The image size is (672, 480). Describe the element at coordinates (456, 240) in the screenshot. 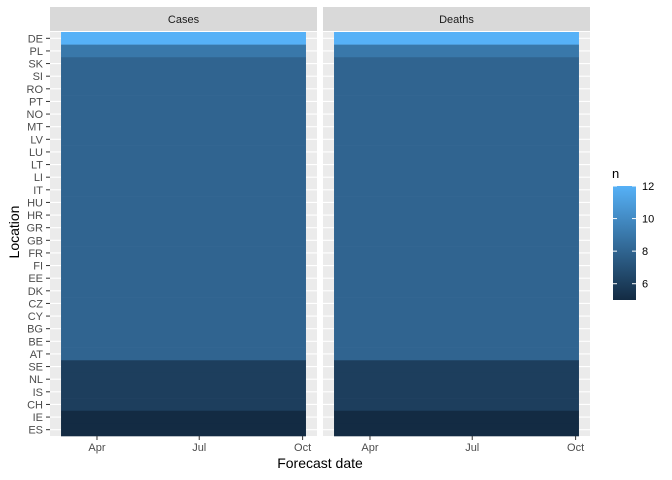

I see `heatmap-tile-gb` at that location.